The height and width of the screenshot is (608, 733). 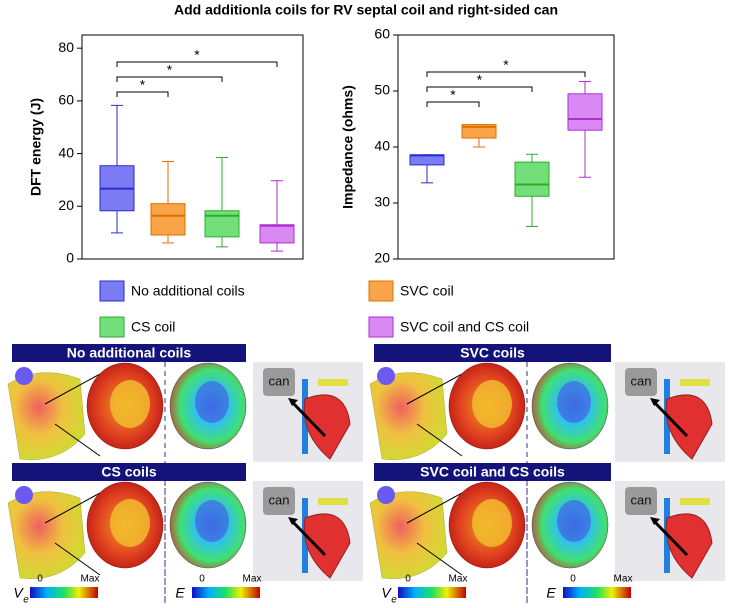 I want to click on legend-label: SVC coil and CS coil, so click(x=464, y=327).